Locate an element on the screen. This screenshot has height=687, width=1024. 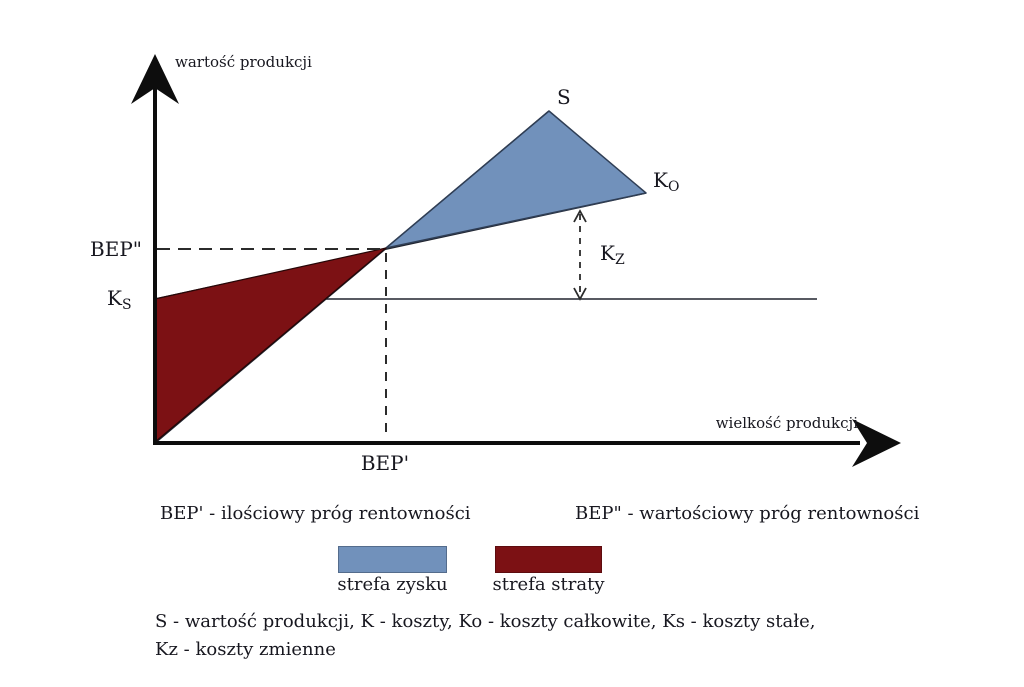
y-axis-title: wartość produkcji is located at coordinates (243, 62).